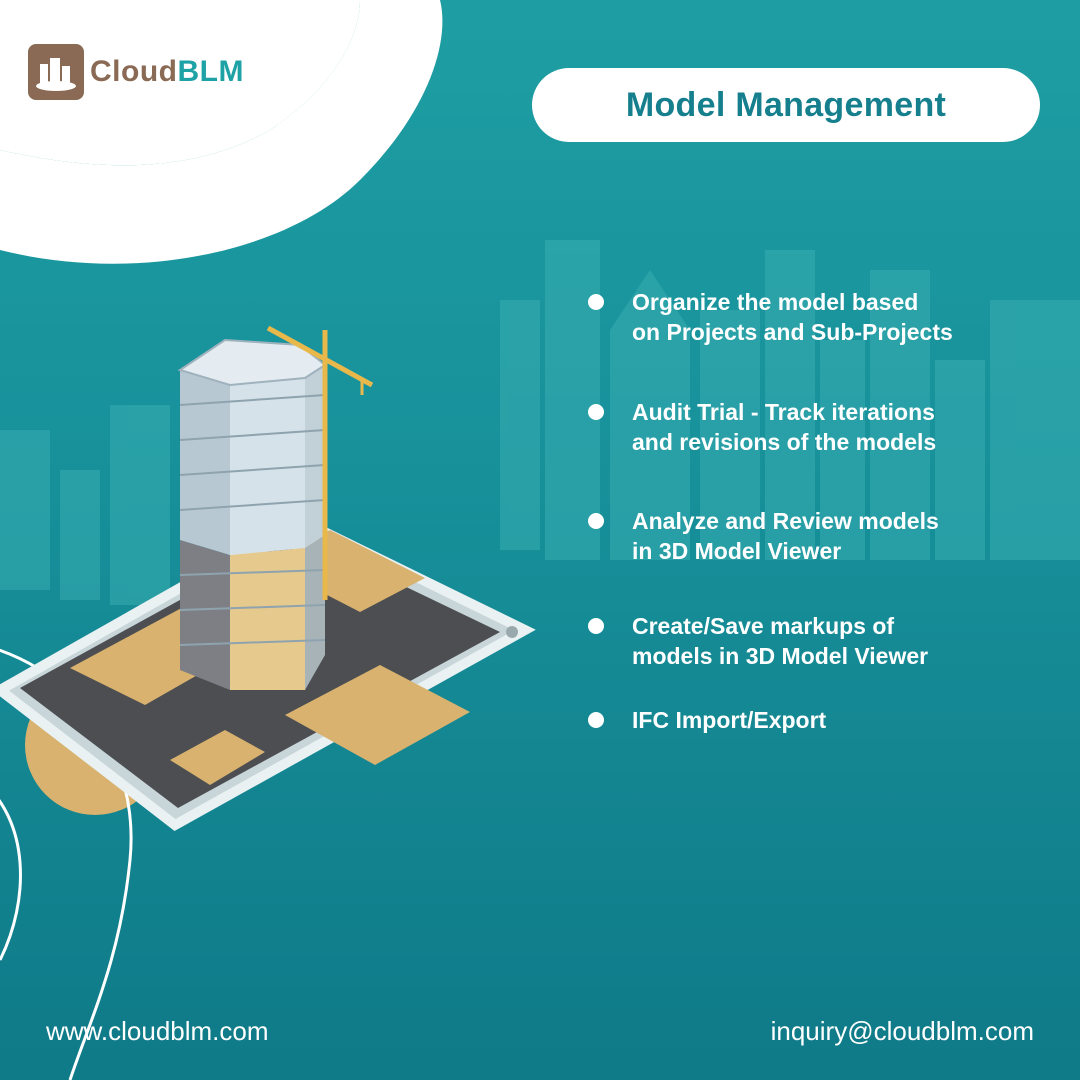 The width and height of the screenshot is (1080, 1080). What do you see at coordinates (792, 332) in the screenshot?
I see `feature-line-2: on Projects and Sub-Projects` at bounding box center [792, 332].